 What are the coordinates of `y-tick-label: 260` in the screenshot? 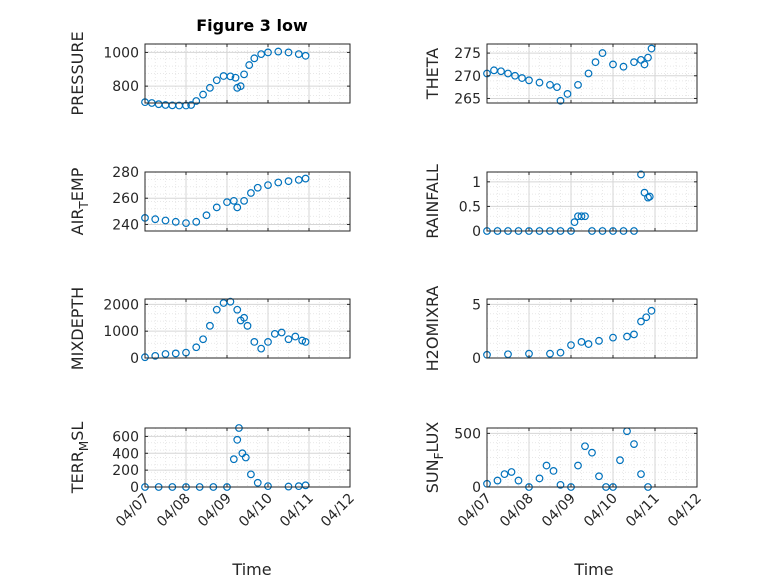 It's located at (125, 199).